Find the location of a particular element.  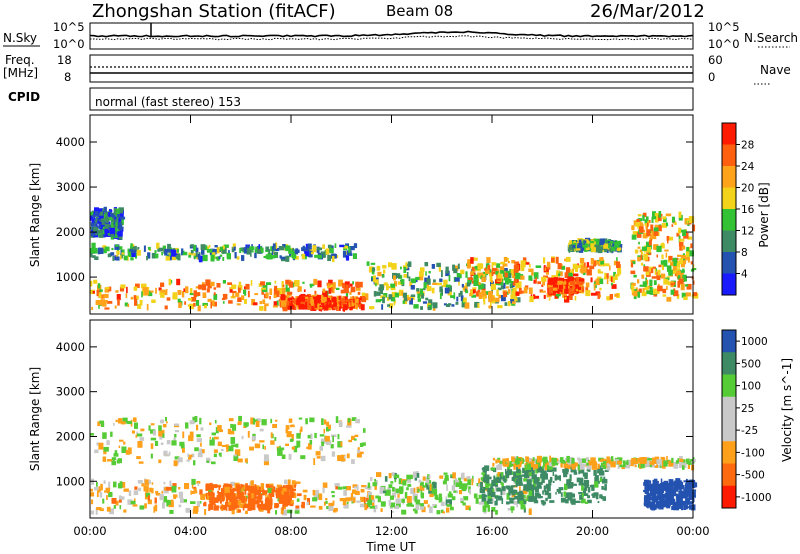

colorbar-segment is located at coordinates (729, 155).